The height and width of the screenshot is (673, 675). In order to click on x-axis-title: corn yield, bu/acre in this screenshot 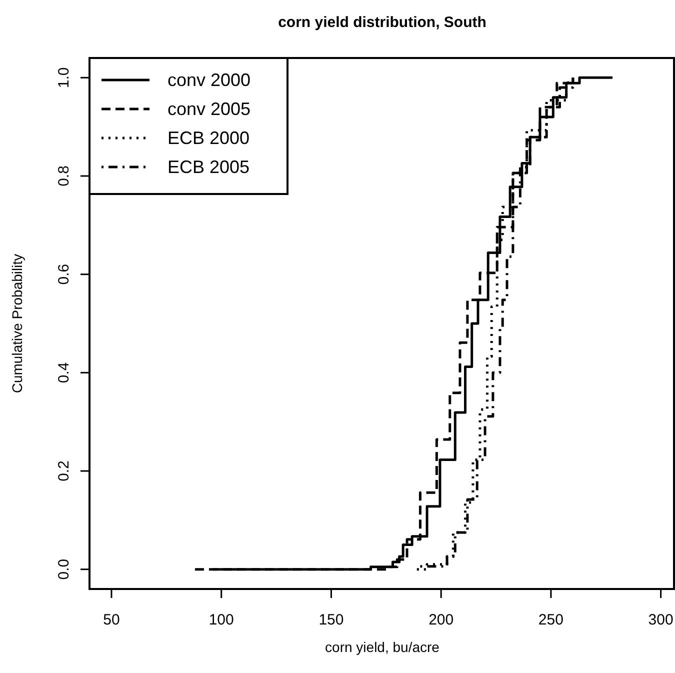, I will do `click(382, 647)`.